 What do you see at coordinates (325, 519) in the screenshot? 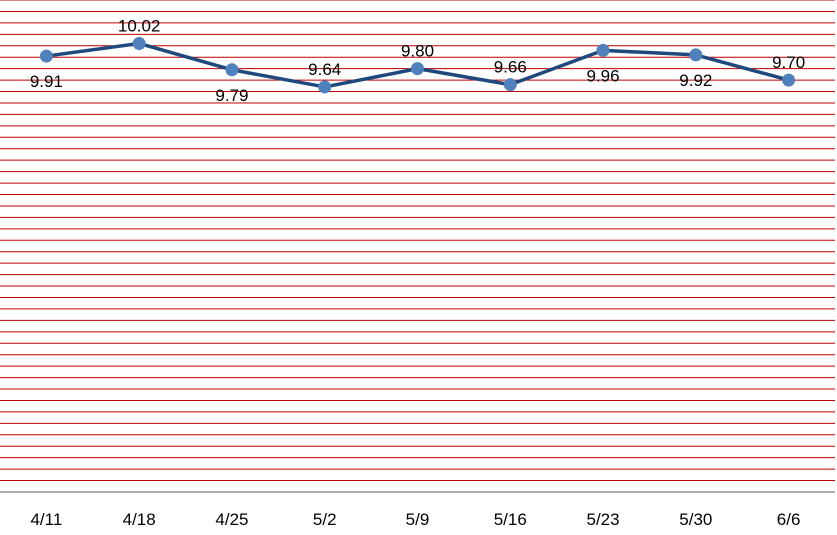
I see `x-tick-label: 5/2` at bounding box center [325, 519].